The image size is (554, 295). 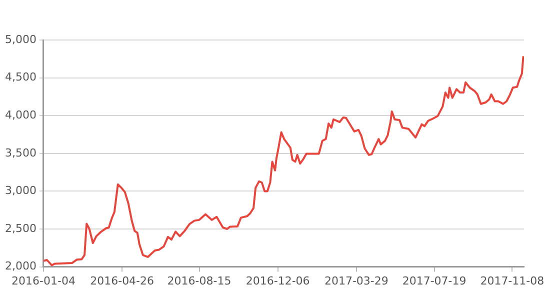 I want to click on y-tick-label: 4,000, so click(x=20, y=115).